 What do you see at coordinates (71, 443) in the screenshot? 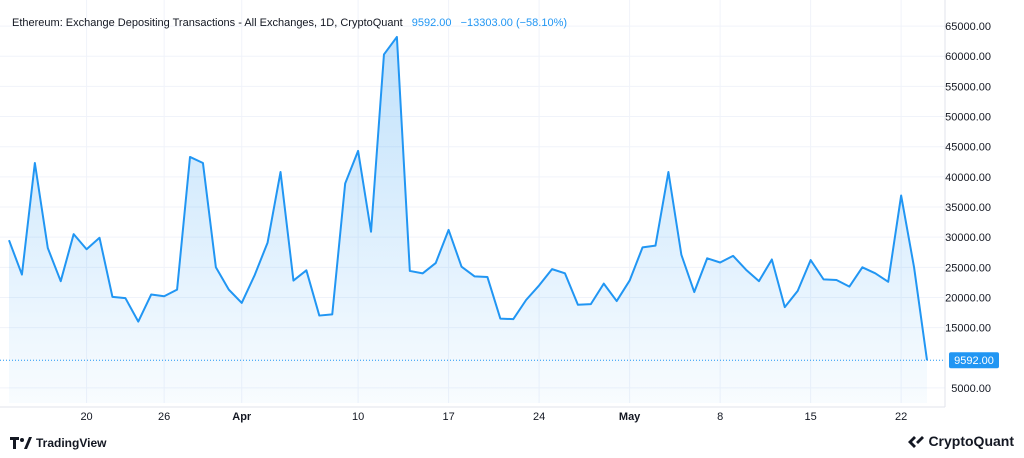
I see `tradingview-label: TradingView` at bounding box center [71, 443].